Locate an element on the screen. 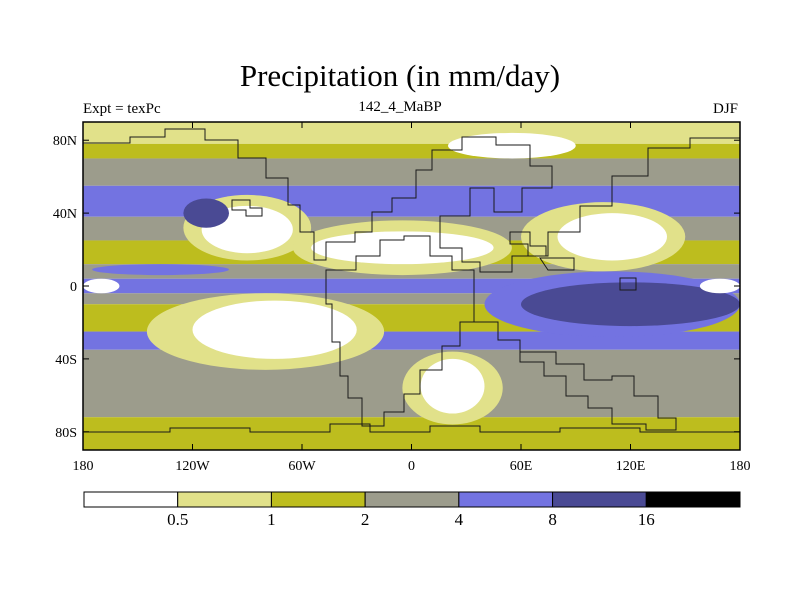 Image resolution: width=800 pixels, height=600 pixels. field-patch-n-pacific-wet is located at coordinates (206, 213).